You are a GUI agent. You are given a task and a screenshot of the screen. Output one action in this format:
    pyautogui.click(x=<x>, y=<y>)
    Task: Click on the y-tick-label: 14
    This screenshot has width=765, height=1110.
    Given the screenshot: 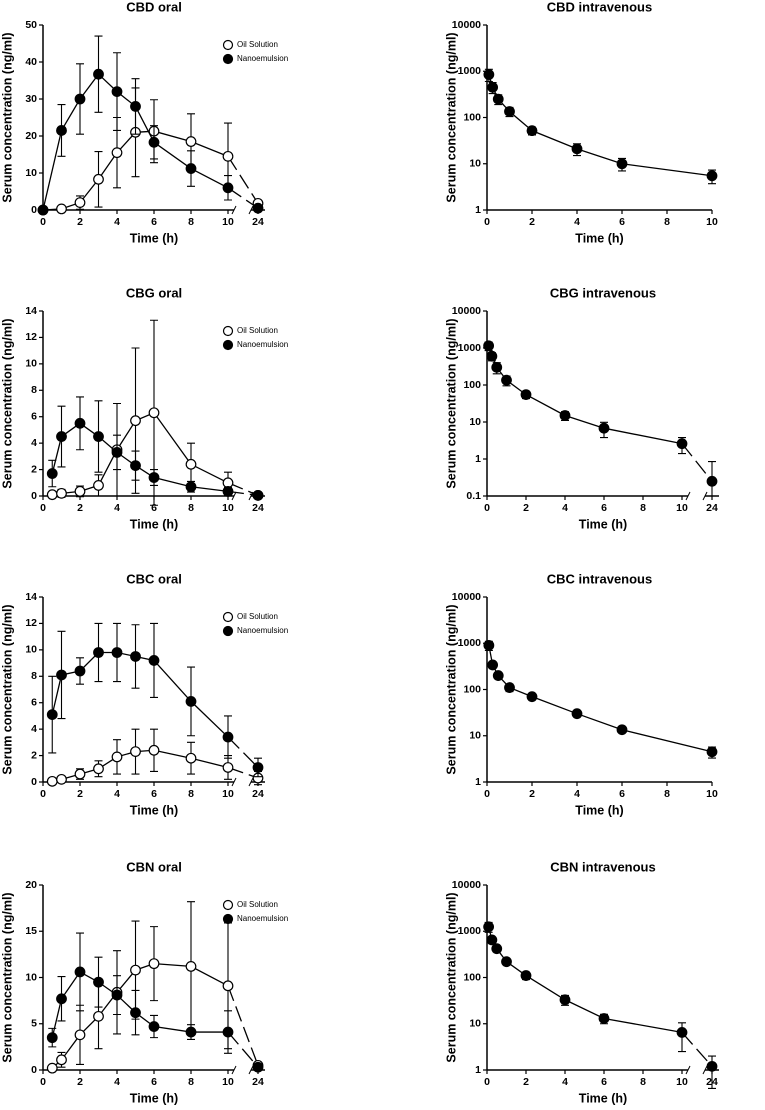 What is the action you would take?
    pyautogui.click(x=31, y=597)
    